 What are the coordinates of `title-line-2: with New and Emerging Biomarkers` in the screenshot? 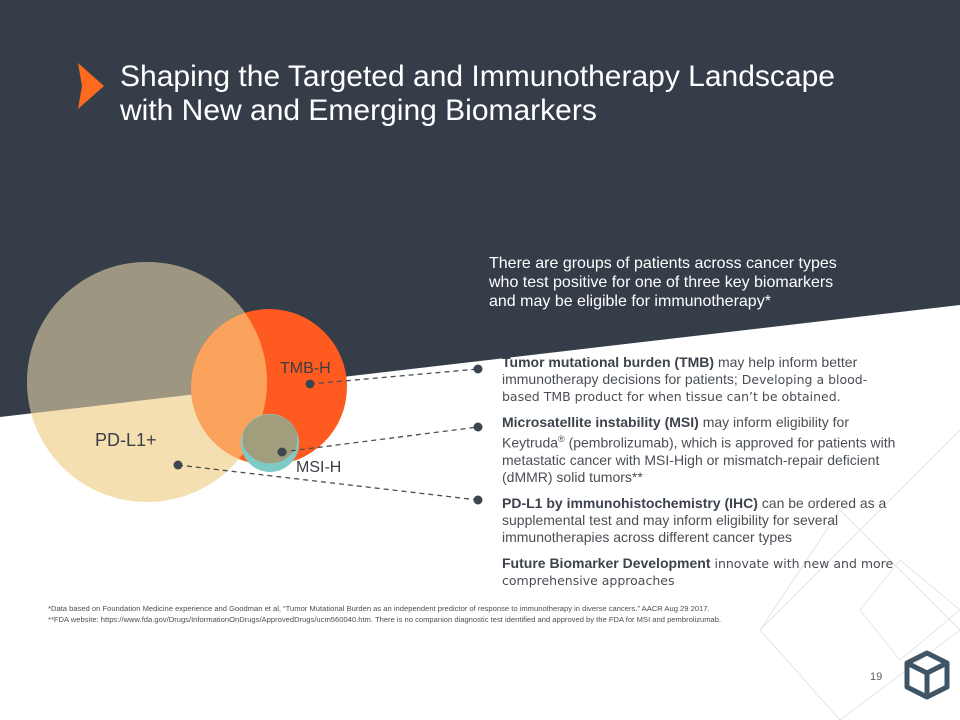 It's located at (358, 110).